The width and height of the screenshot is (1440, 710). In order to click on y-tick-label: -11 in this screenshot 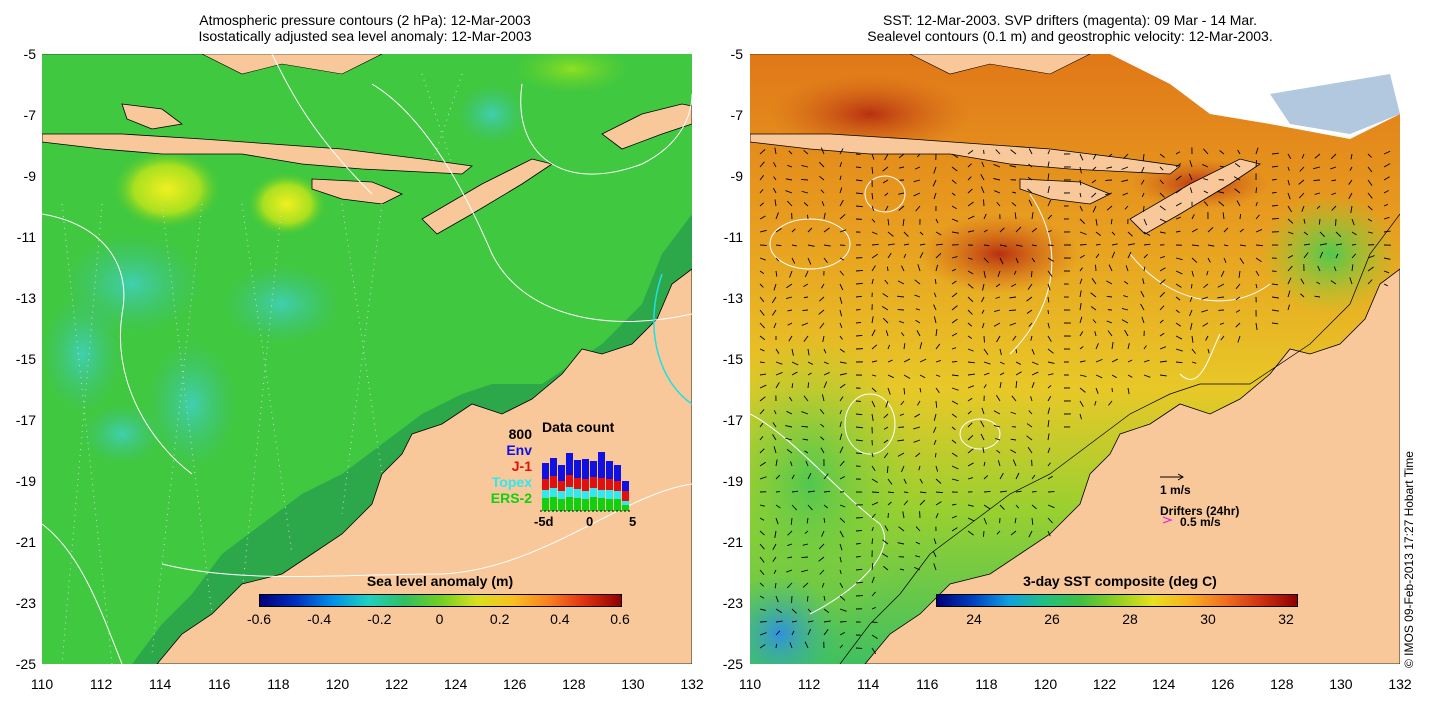, I will do `click(26, 237)`.